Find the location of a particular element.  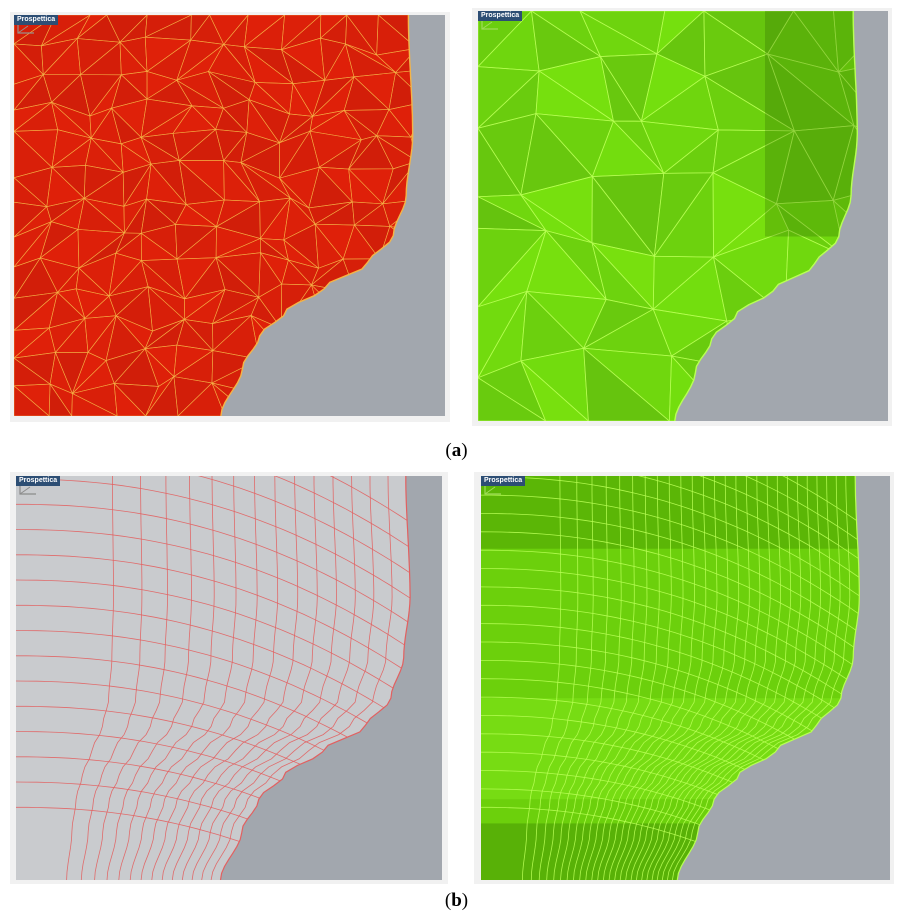

caption-a: (a) is located at coordinates (456, 450).